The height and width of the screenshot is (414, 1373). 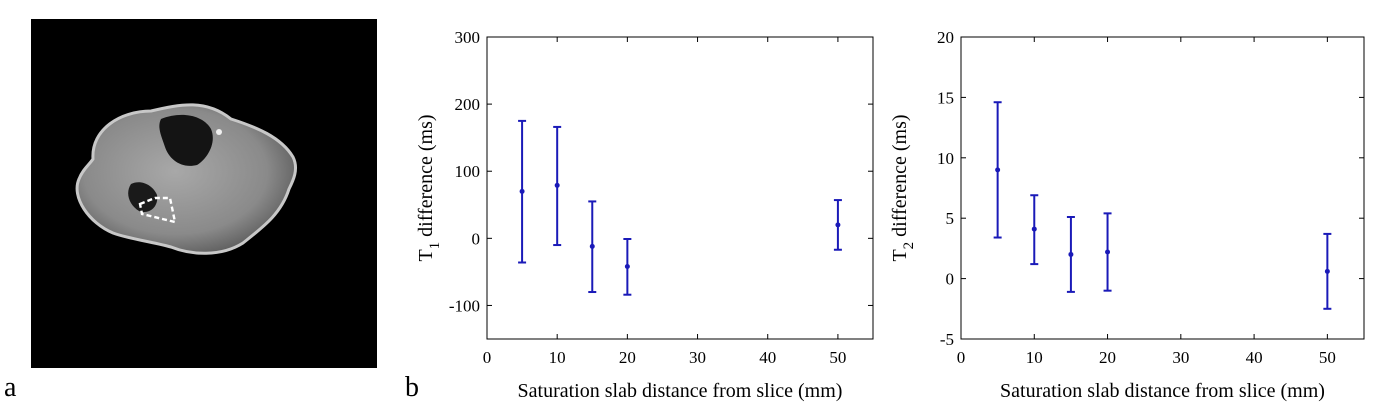 What do you see at coordinates (468, 104) in the screenshot?
I see `y-tick-label: 200` at bounding box center [468, 104].